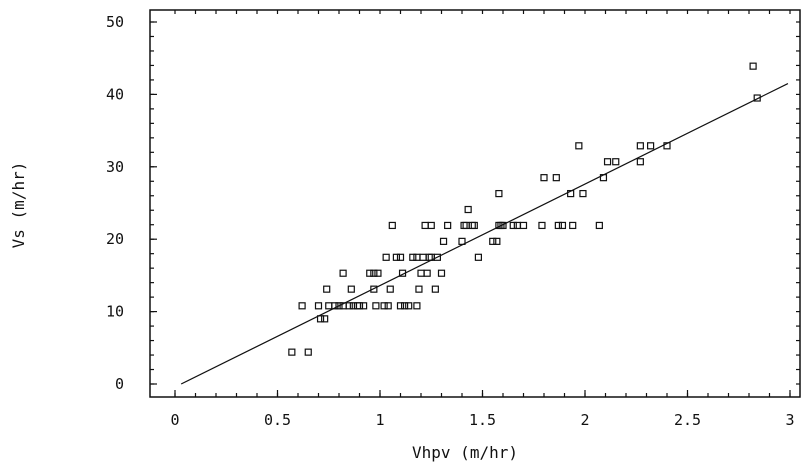 This screenshot has height=465, width=811. I want to click on x-tick-label: 0.5, so click(277, 420).